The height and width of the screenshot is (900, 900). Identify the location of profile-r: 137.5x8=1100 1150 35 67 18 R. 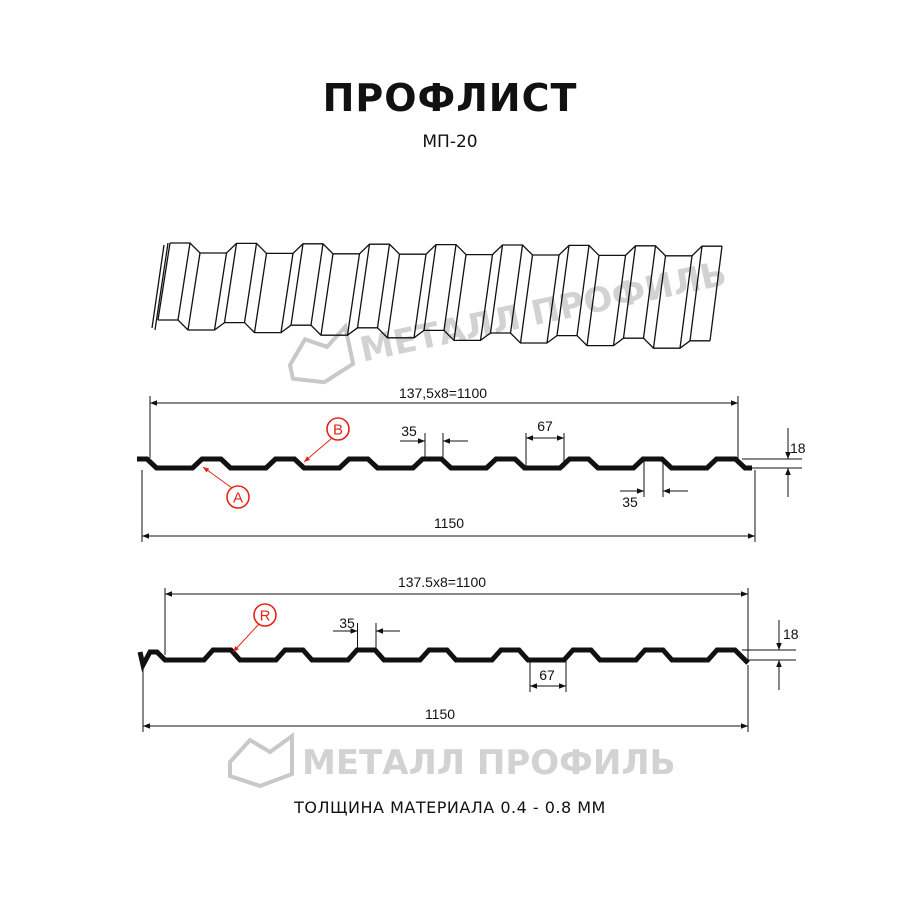
(468, 653).